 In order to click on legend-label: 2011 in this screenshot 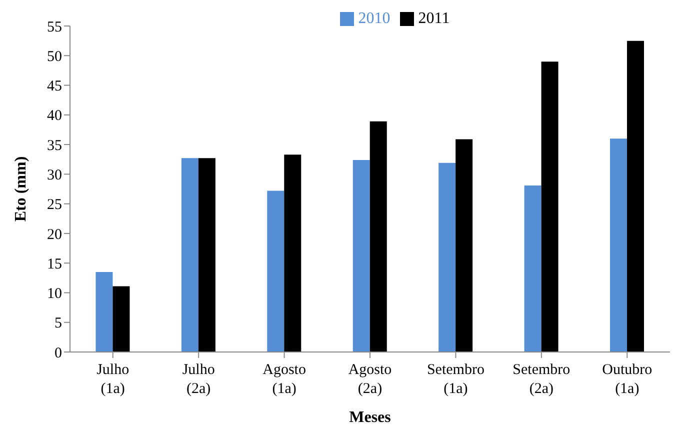, I will do `click(434, 18)`.